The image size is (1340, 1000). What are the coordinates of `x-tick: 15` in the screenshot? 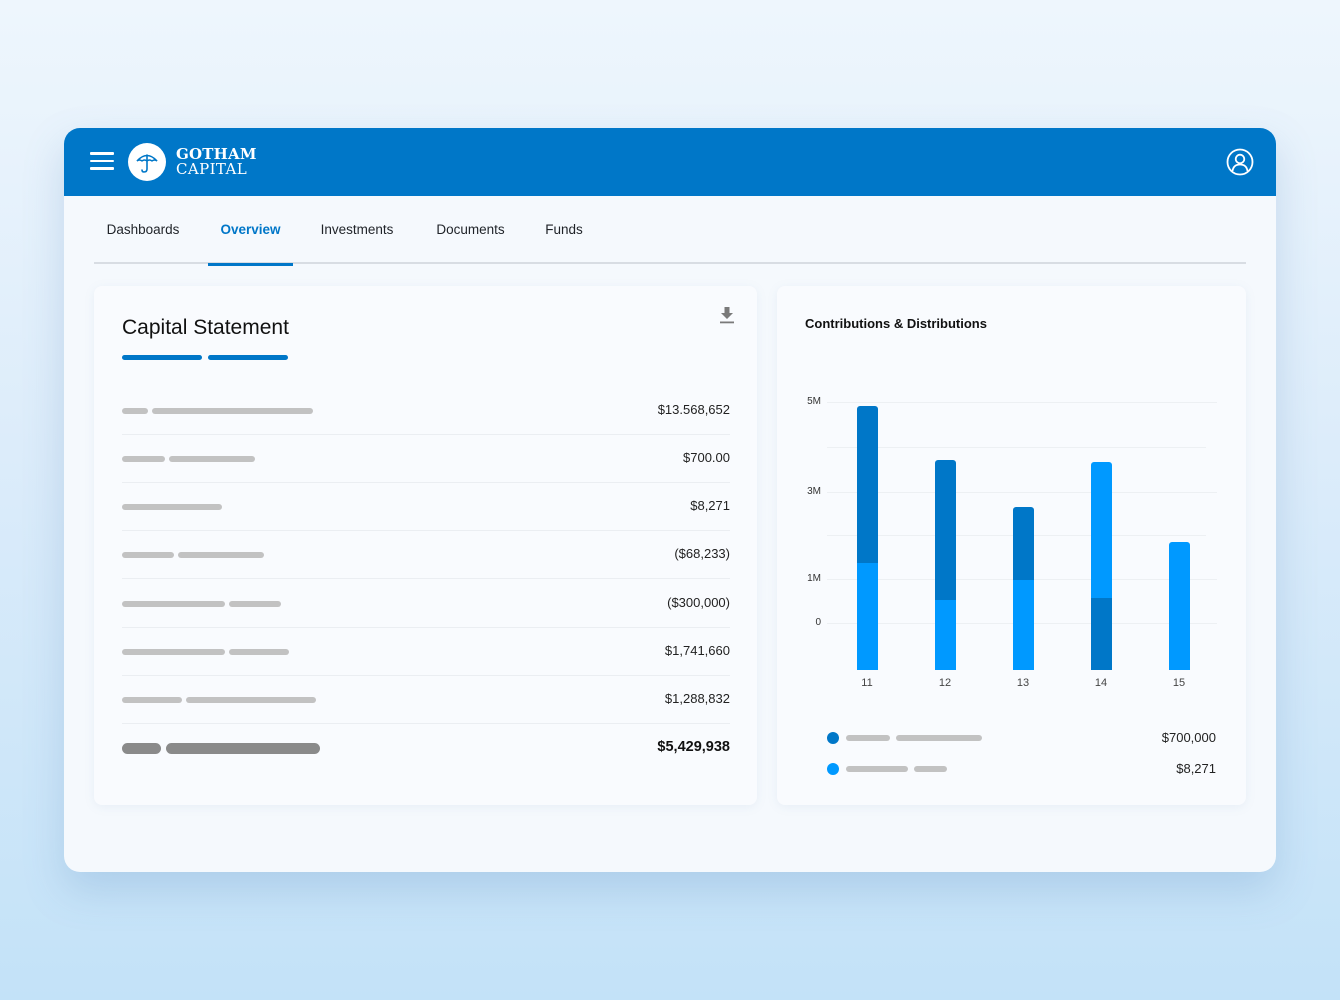 It's located at (1179, 683).